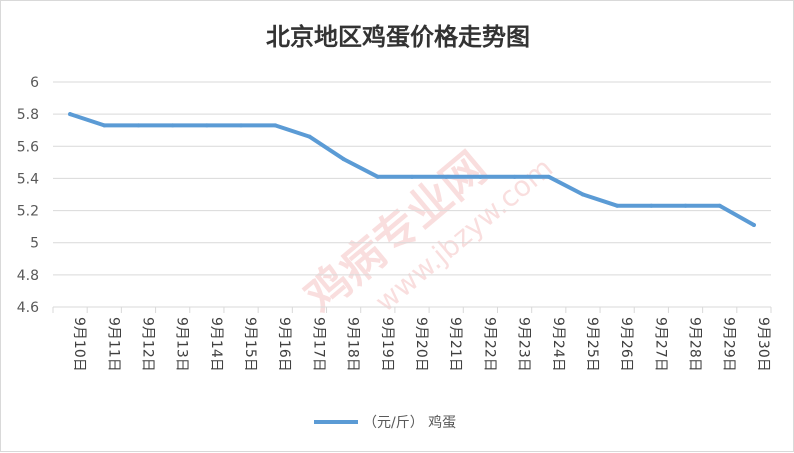 Image resolution: width=794 pixels, height=453 pixels. Describe the element at coordinates (34, 244) in the screenshot. I see `y-tick-label: 5` at that location.